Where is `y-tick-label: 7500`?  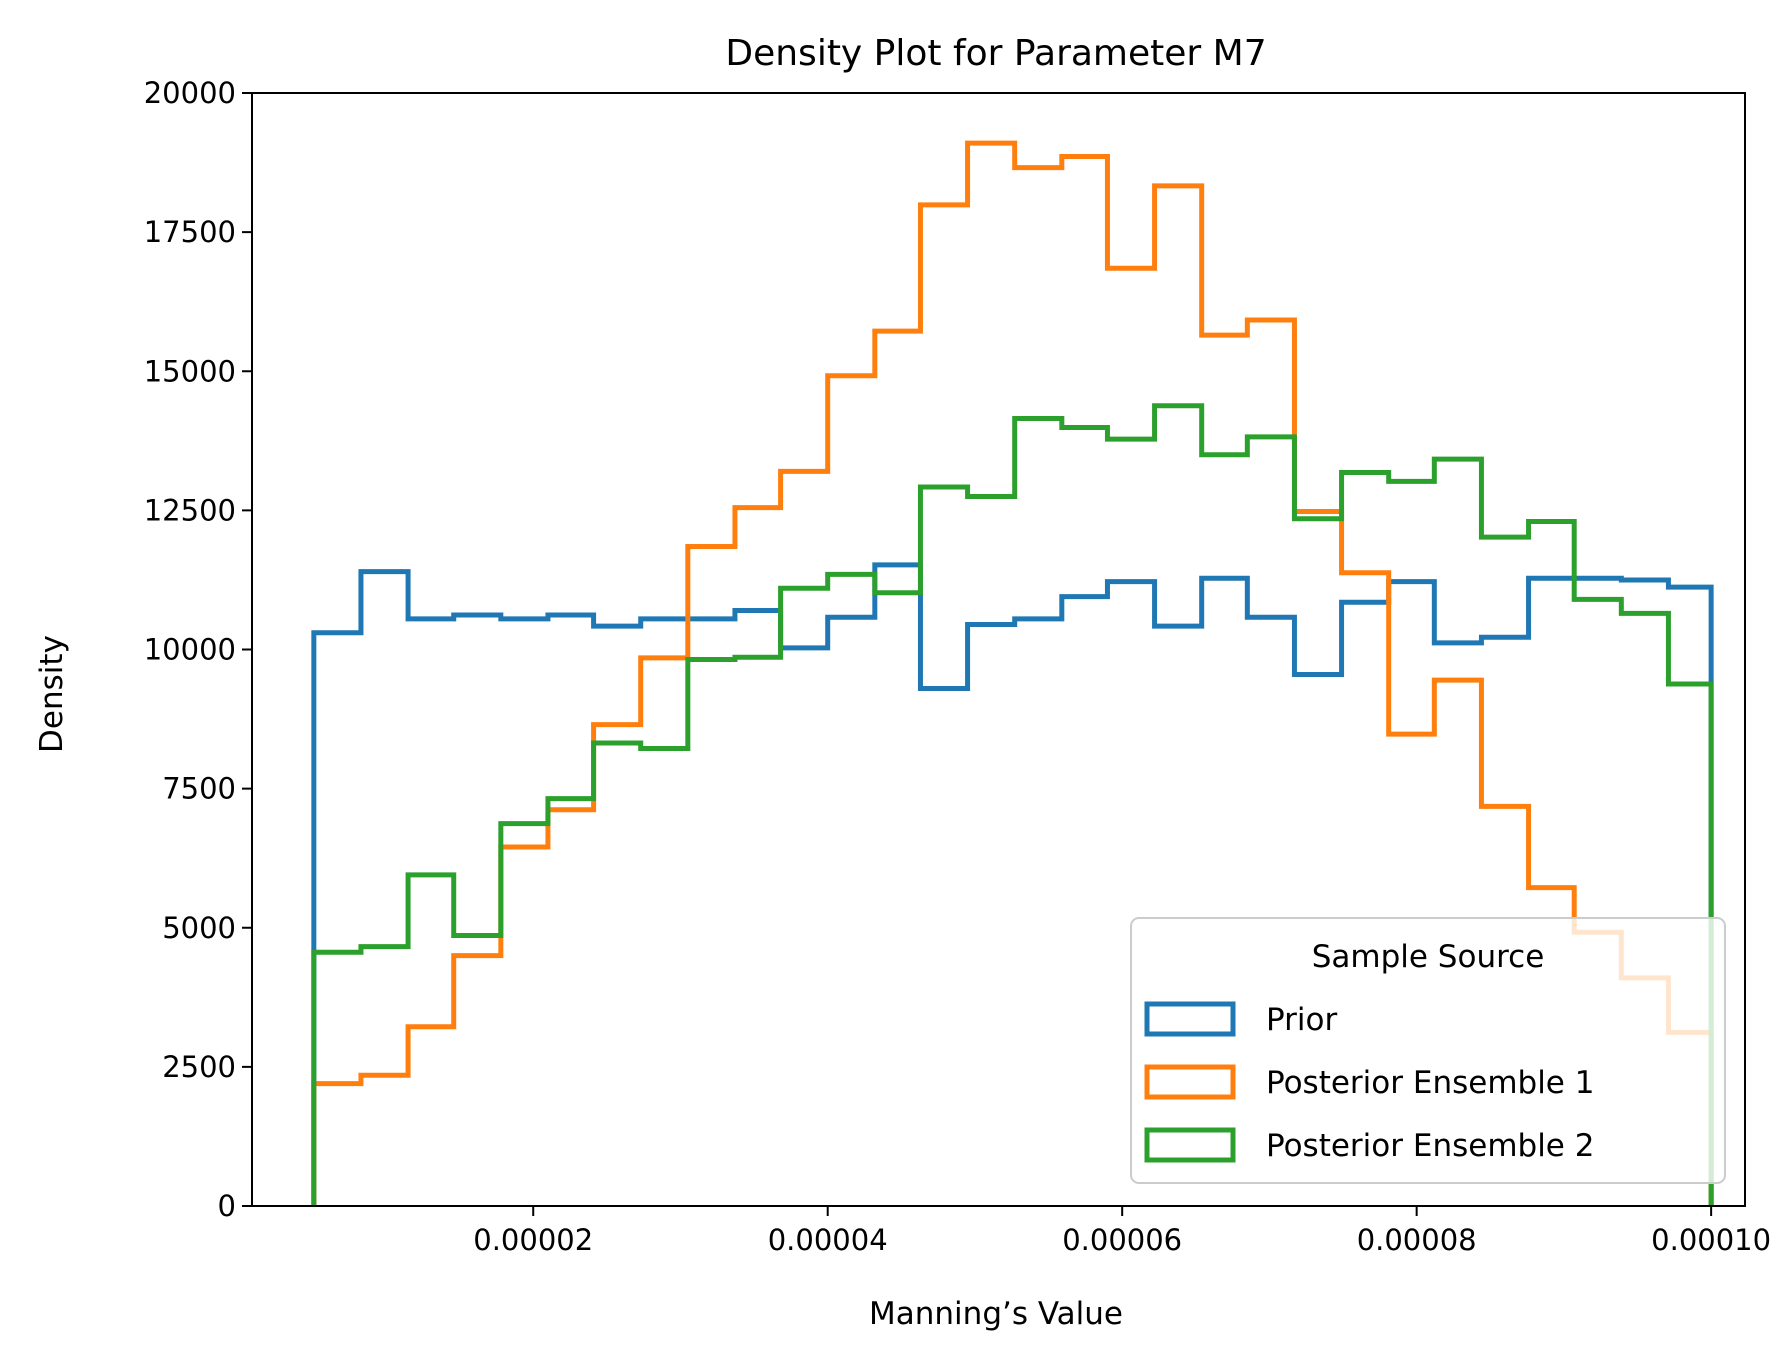
y-tick-label: 7500 is located at coordinates (199, 789).